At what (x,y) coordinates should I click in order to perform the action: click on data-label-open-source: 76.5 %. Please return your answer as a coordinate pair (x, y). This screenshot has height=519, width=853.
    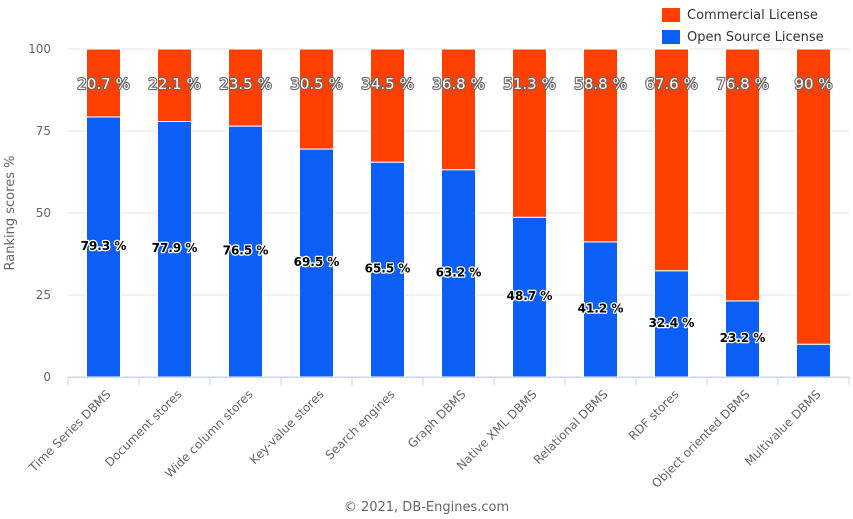
    Looking at the image, I should click on (246, 251).